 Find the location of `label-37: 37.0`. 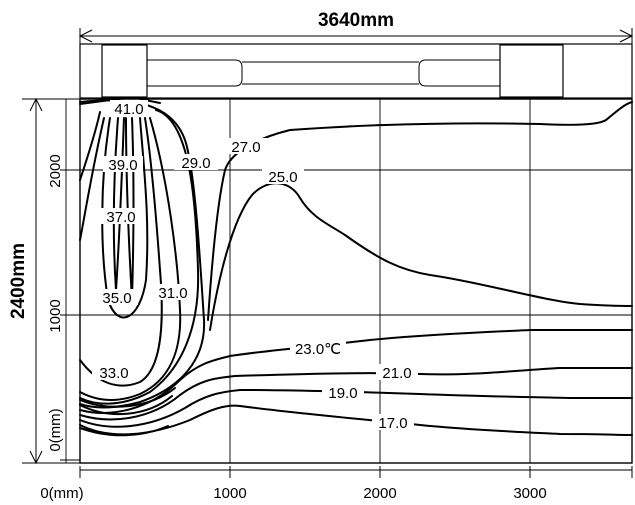

label-37: 37.0 is located at coordinates (120, 217).